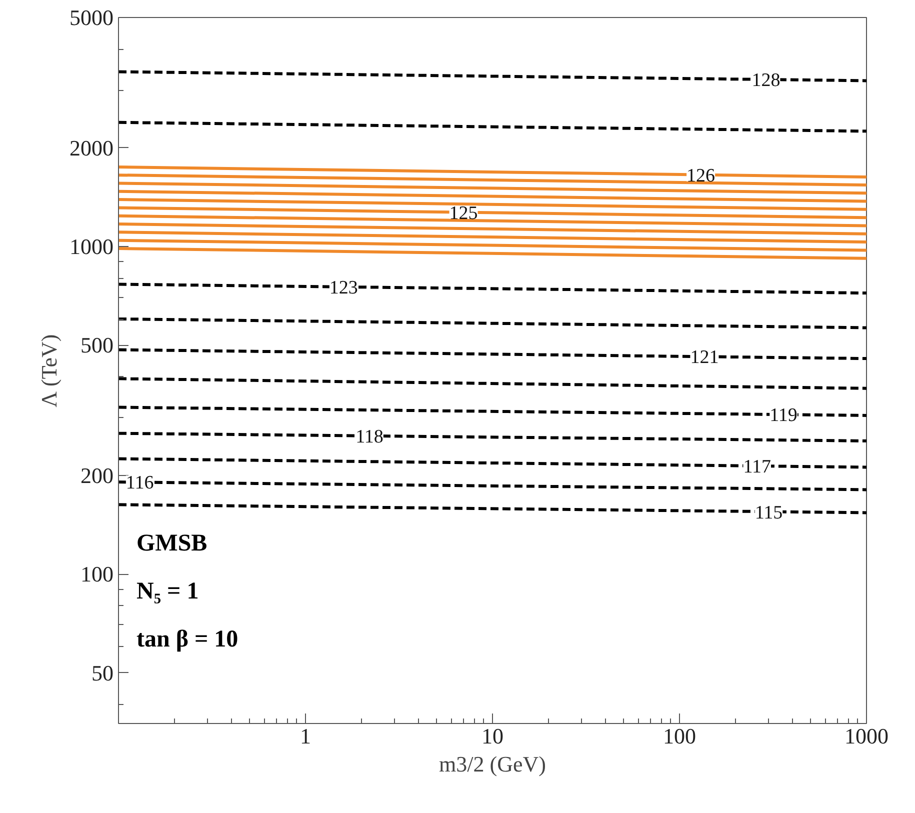 Image resolution: width=915 pixels, height=813 pixels. Describe the element at coordinates (97, 475) in the screenshot. I see `y-tick-label: 200` at that location.